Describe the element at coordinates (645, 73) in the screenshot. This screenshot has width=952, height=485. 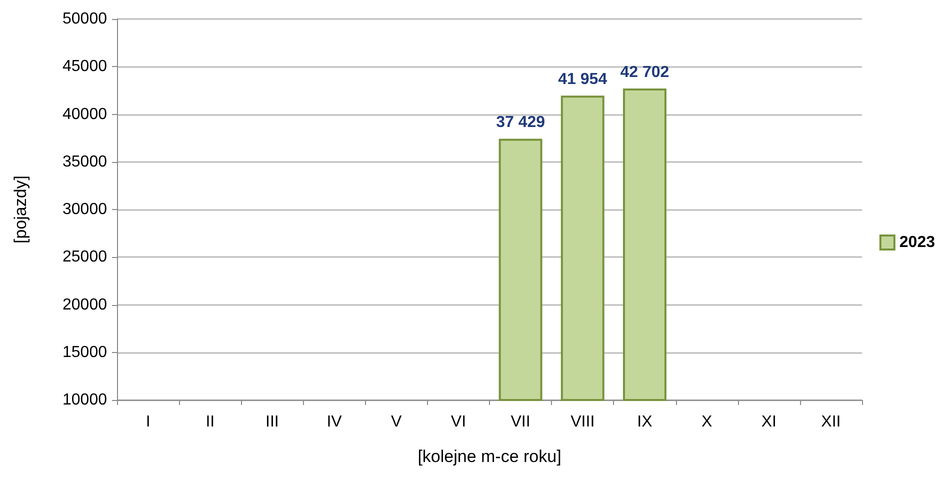
I see `data-label: 42 702` at that location.